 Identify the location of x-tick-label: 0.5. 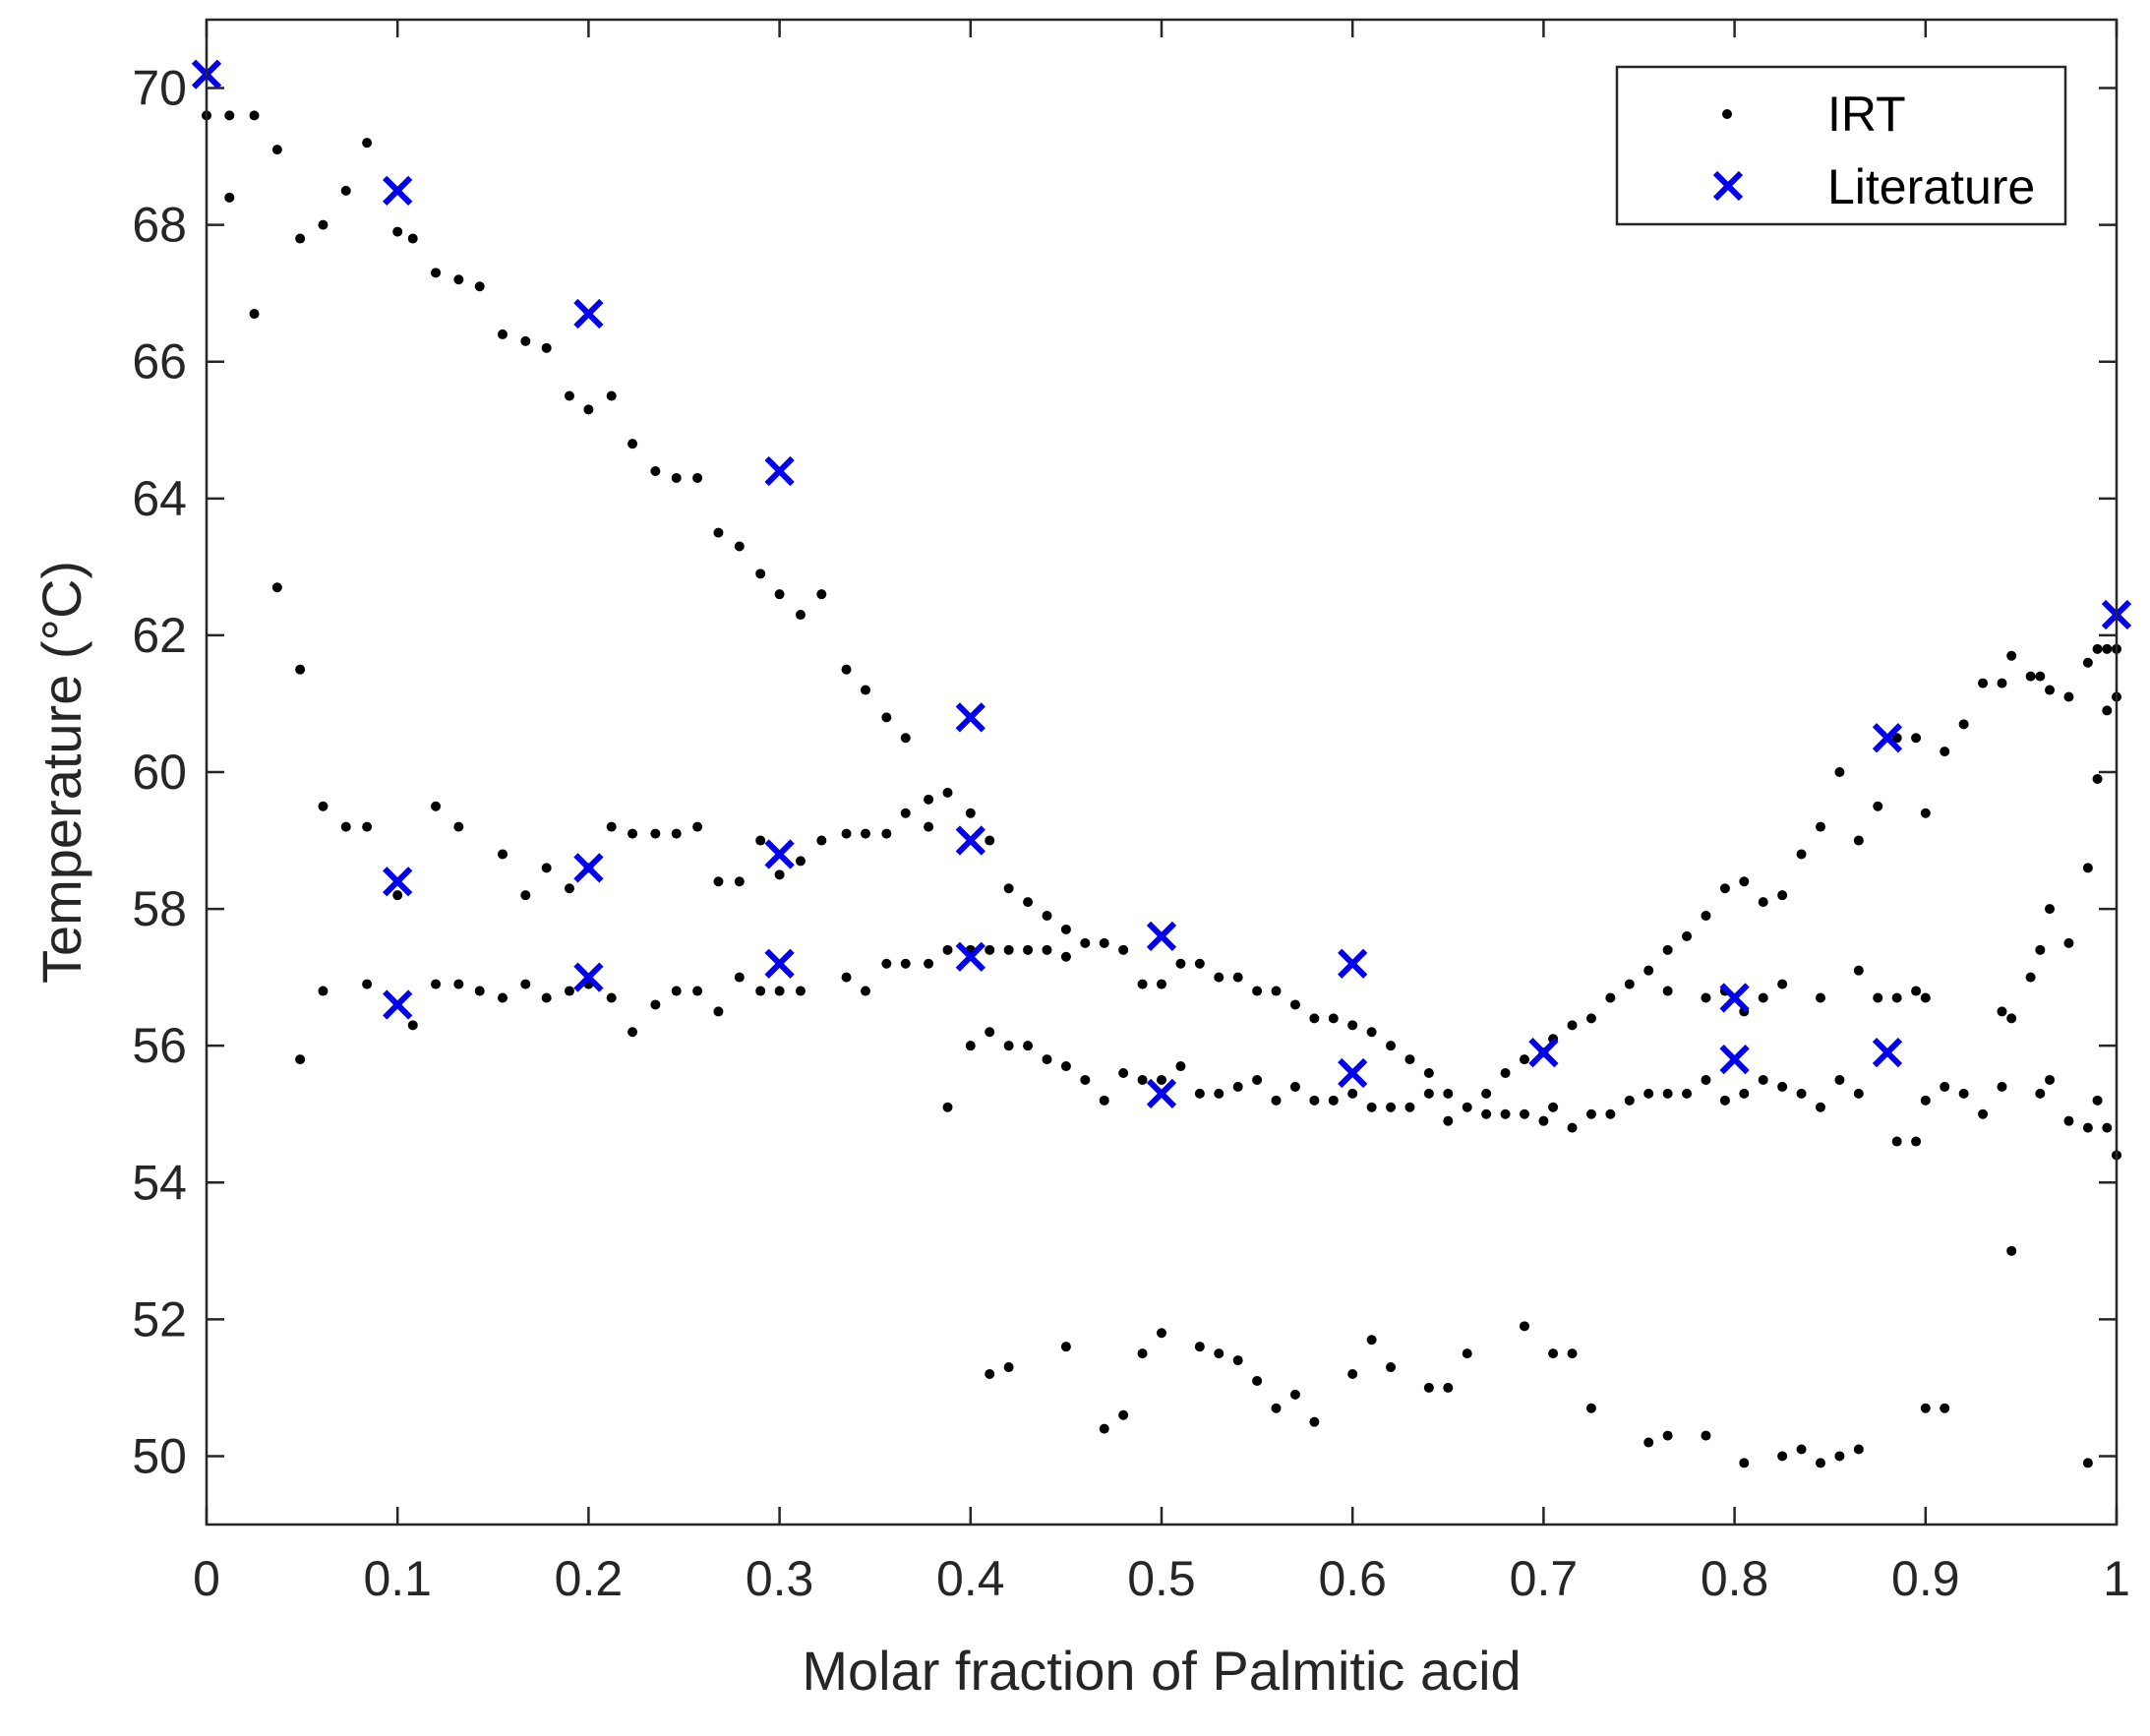
(1161, 1578).